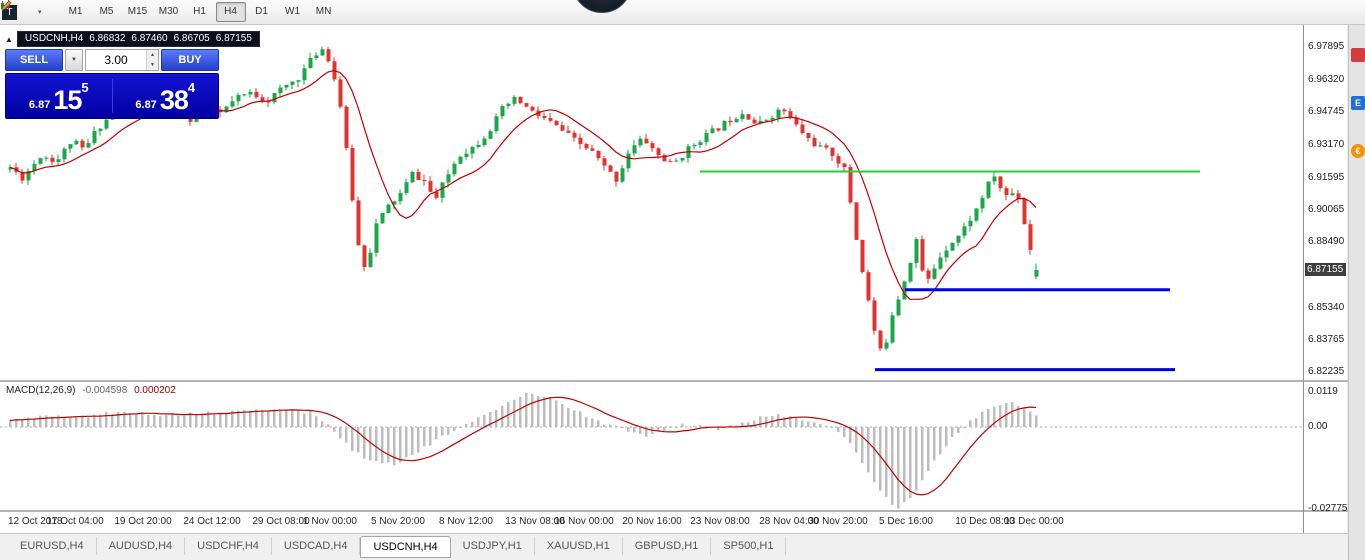 The image size is (1365, 560). I want to click on dock-icon-euro: €, so click(1358, 151).